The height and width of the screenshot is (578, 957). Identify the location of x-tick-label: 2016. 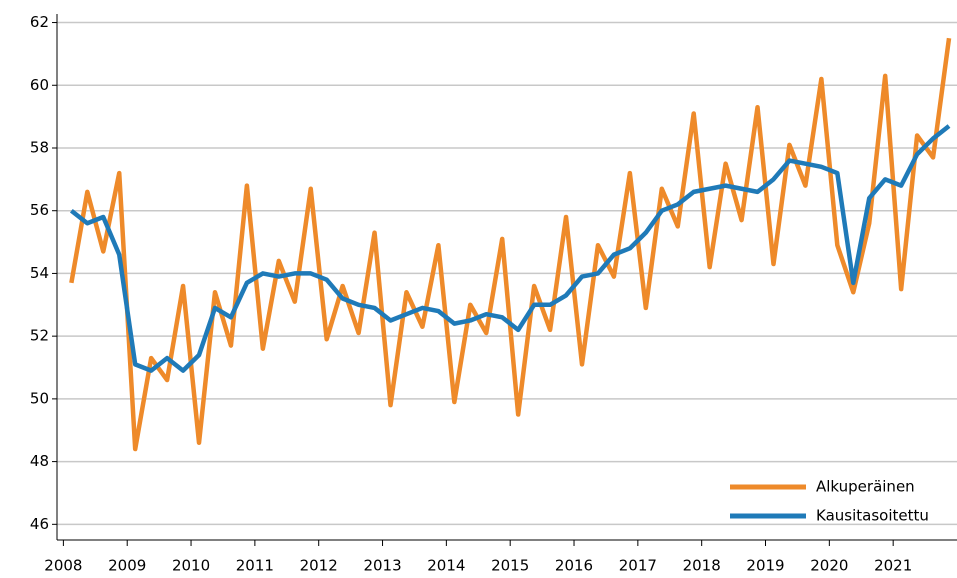
(574, 566).